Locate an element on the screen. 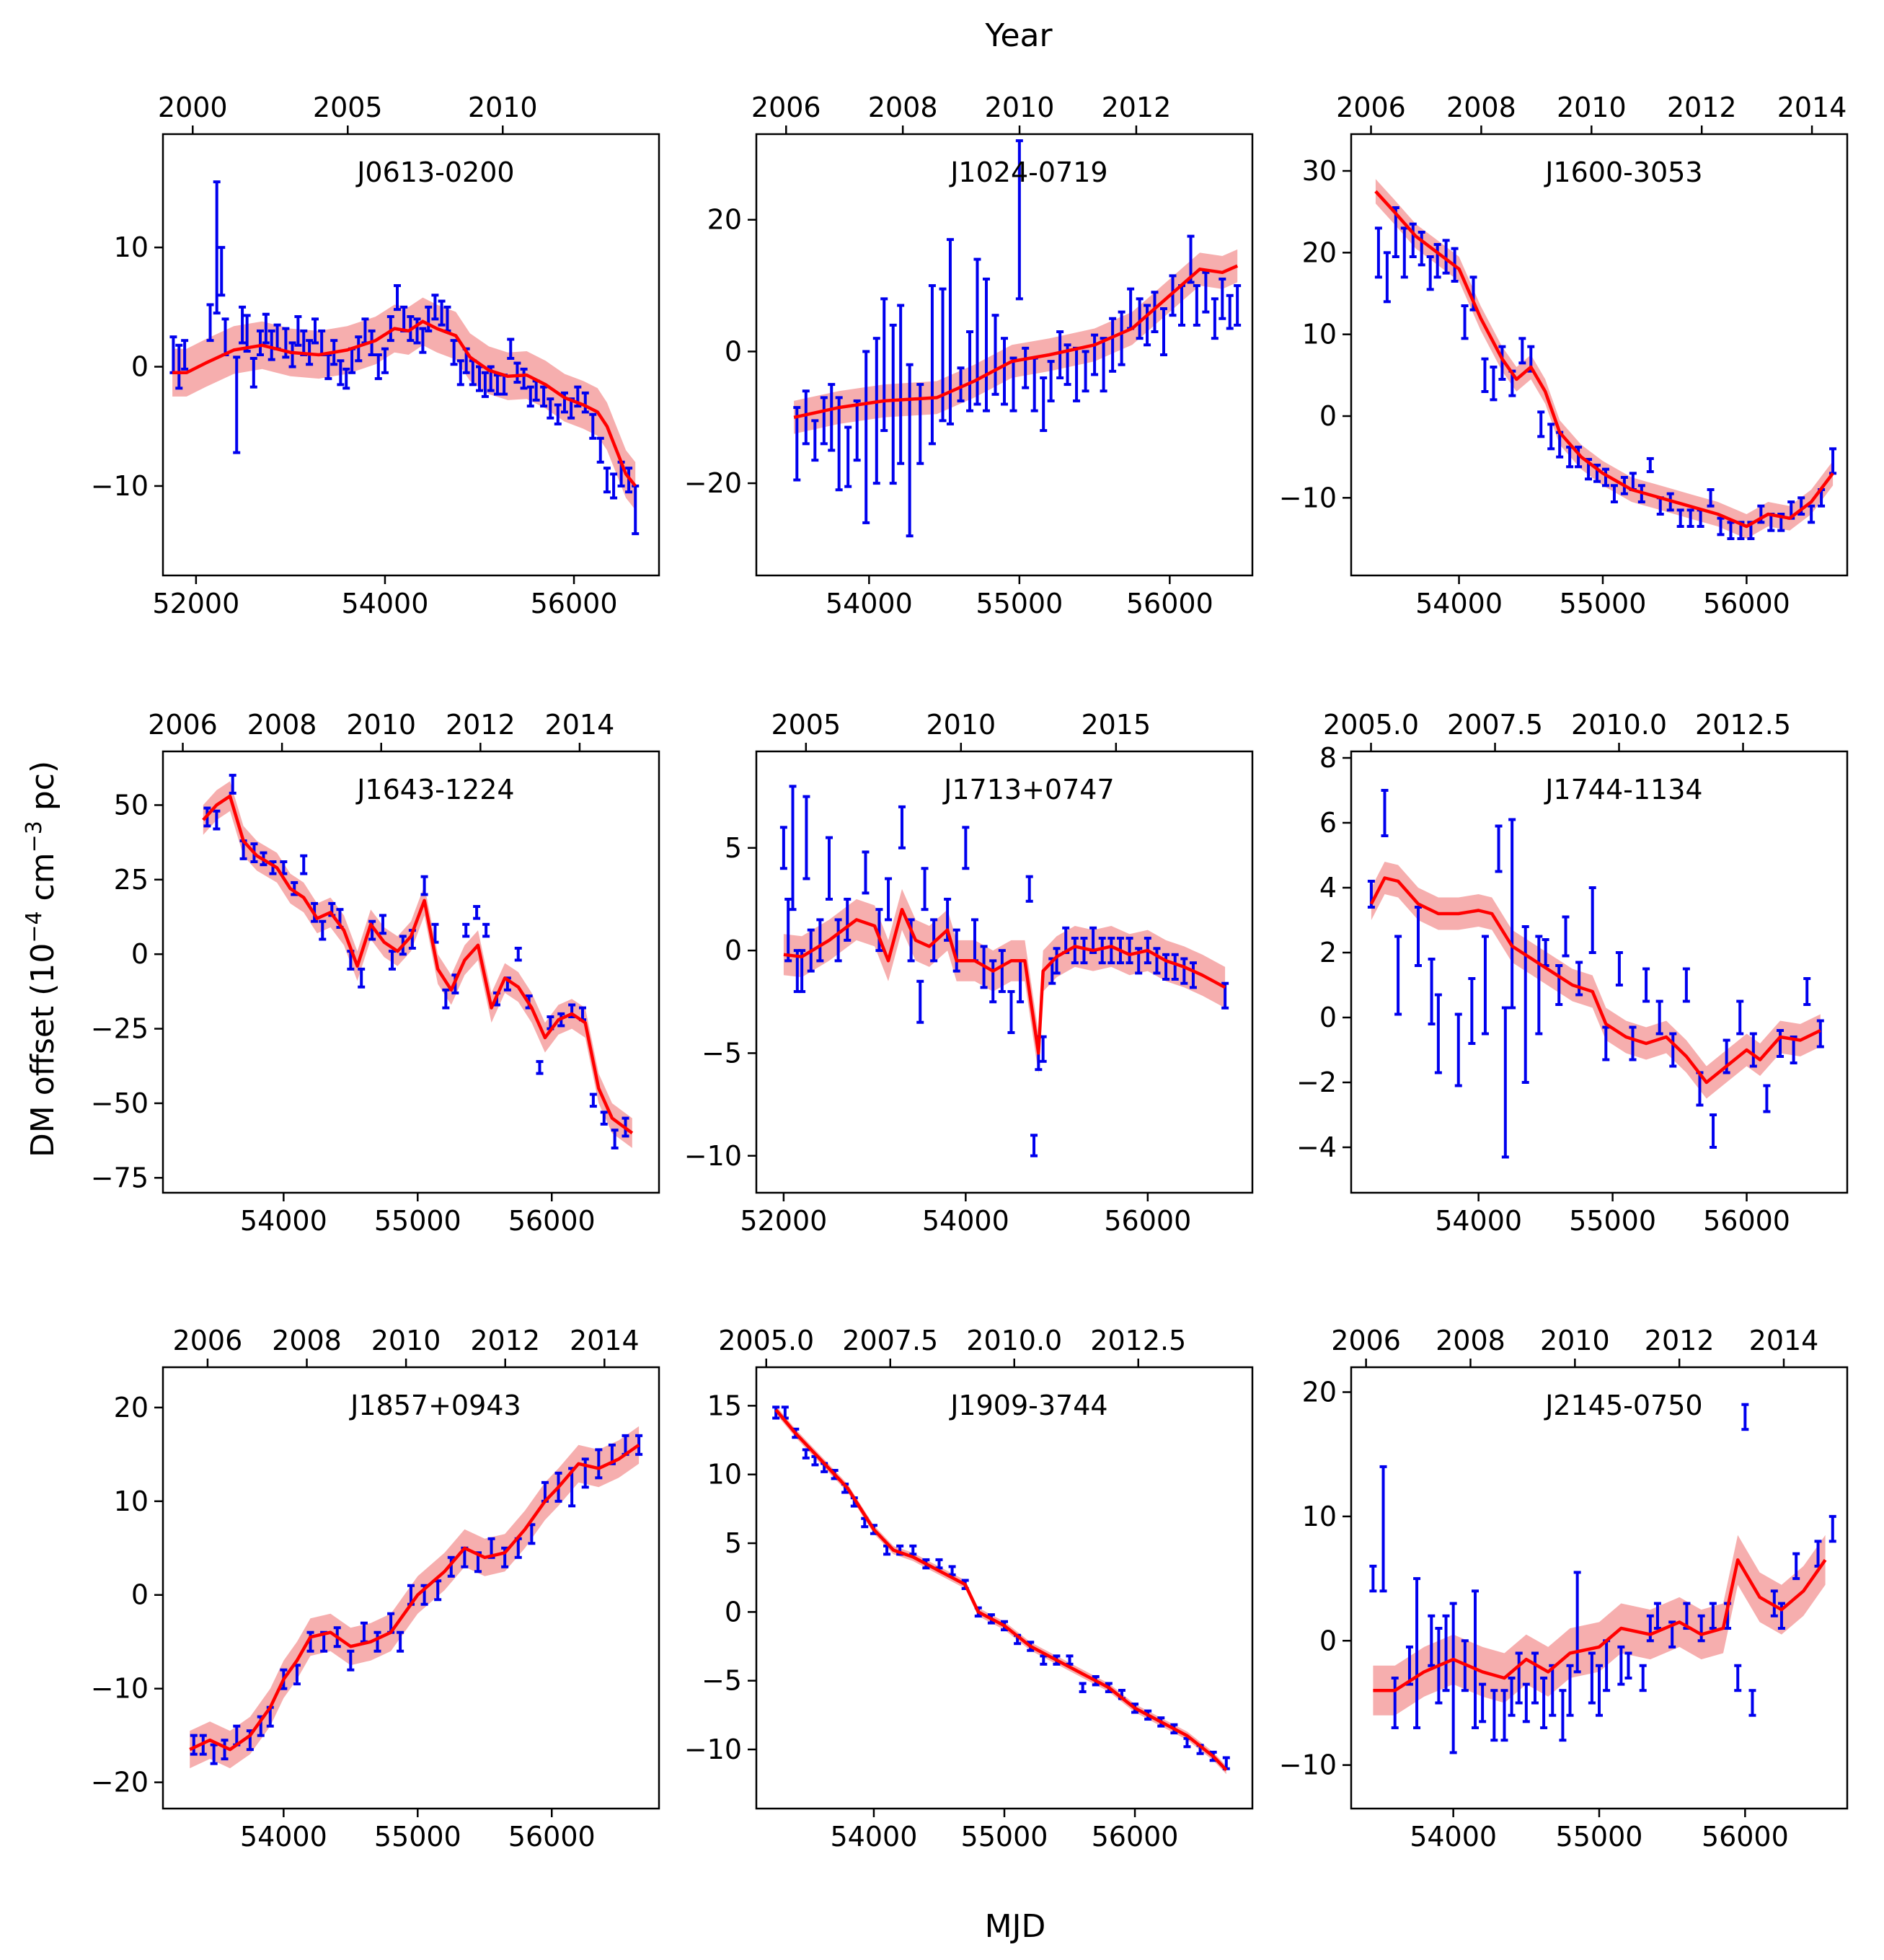 This screenshot has height=1960, width=1884. y-tick-label: 25 is located at coordinates (131, 880).